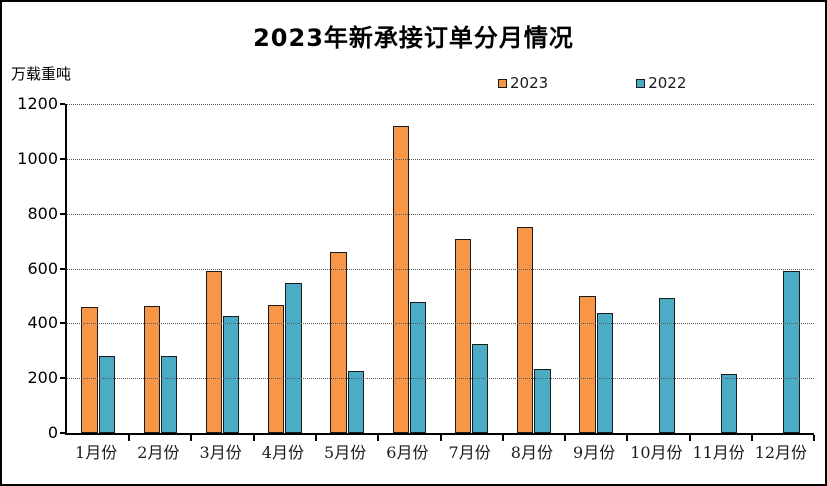  What do you see at coordinates (42, 213) in the screenshot?
I see `y-axis-label-800: 800` at bounding box center [42, 213].